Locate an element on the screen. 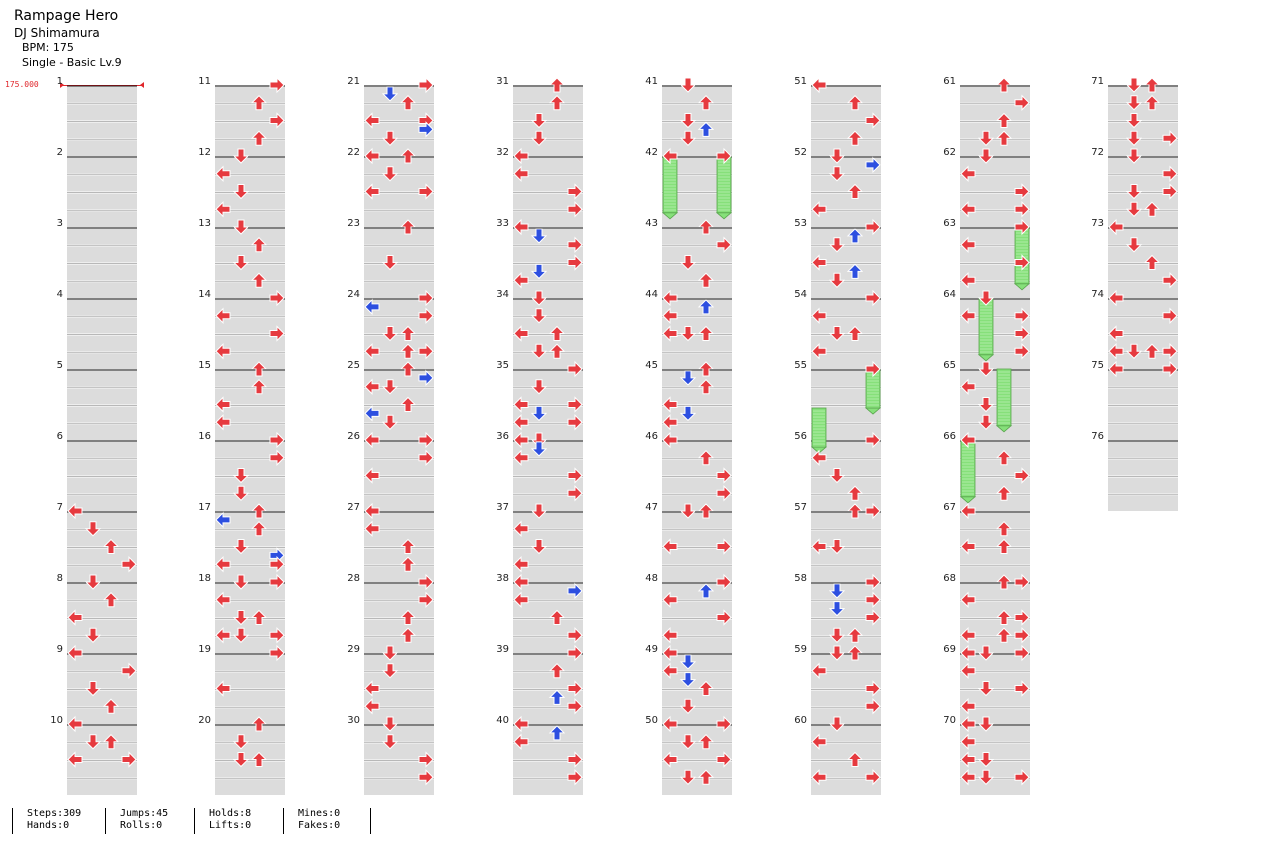  measure-51: 51 is located at coordinates (837, 116).